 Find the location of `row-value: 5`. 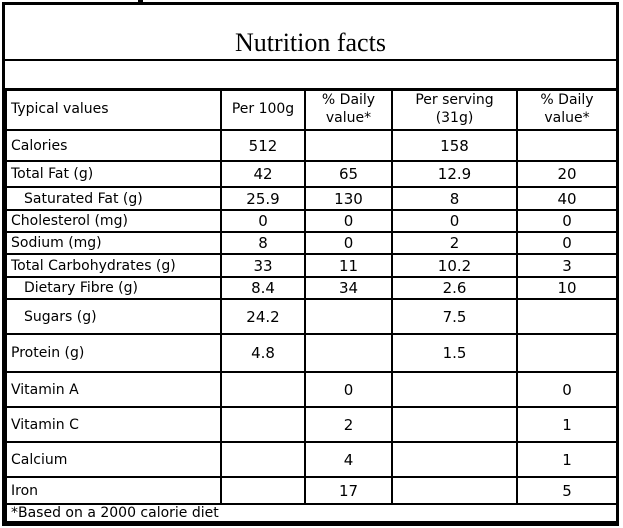

row-value: 5 is located at coordinates (567, 490).